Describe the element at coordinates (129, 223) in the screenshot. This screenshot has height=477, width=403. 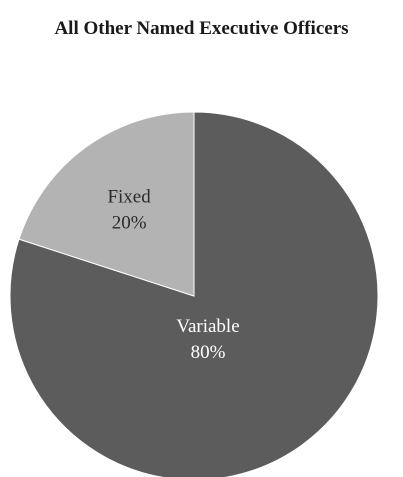
I see `slice-value-fixed: 20%` at that location.